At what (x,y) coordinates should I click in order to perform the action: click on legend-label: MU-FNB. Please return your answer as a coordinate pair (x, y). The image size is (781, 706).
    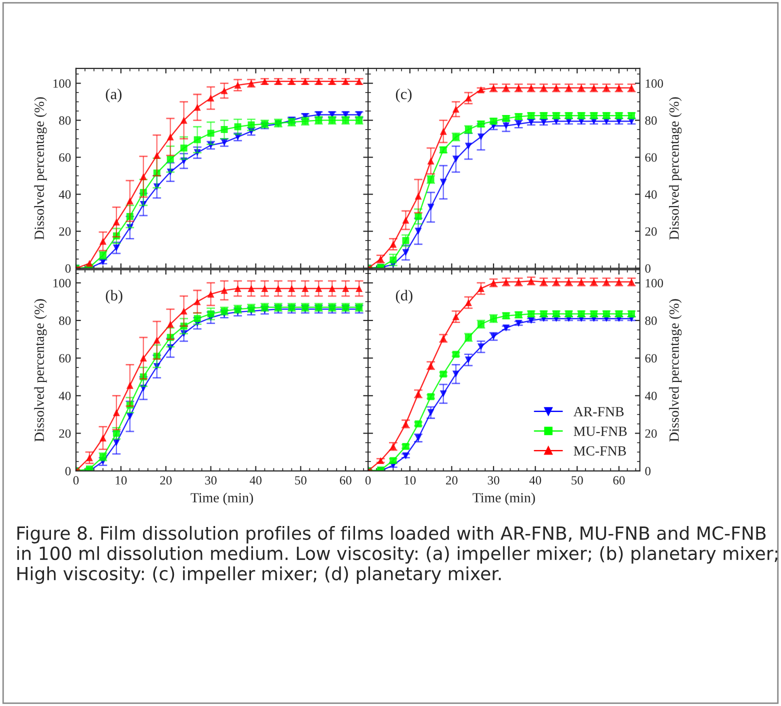
    Looking at the image, I should click on (600, 431).